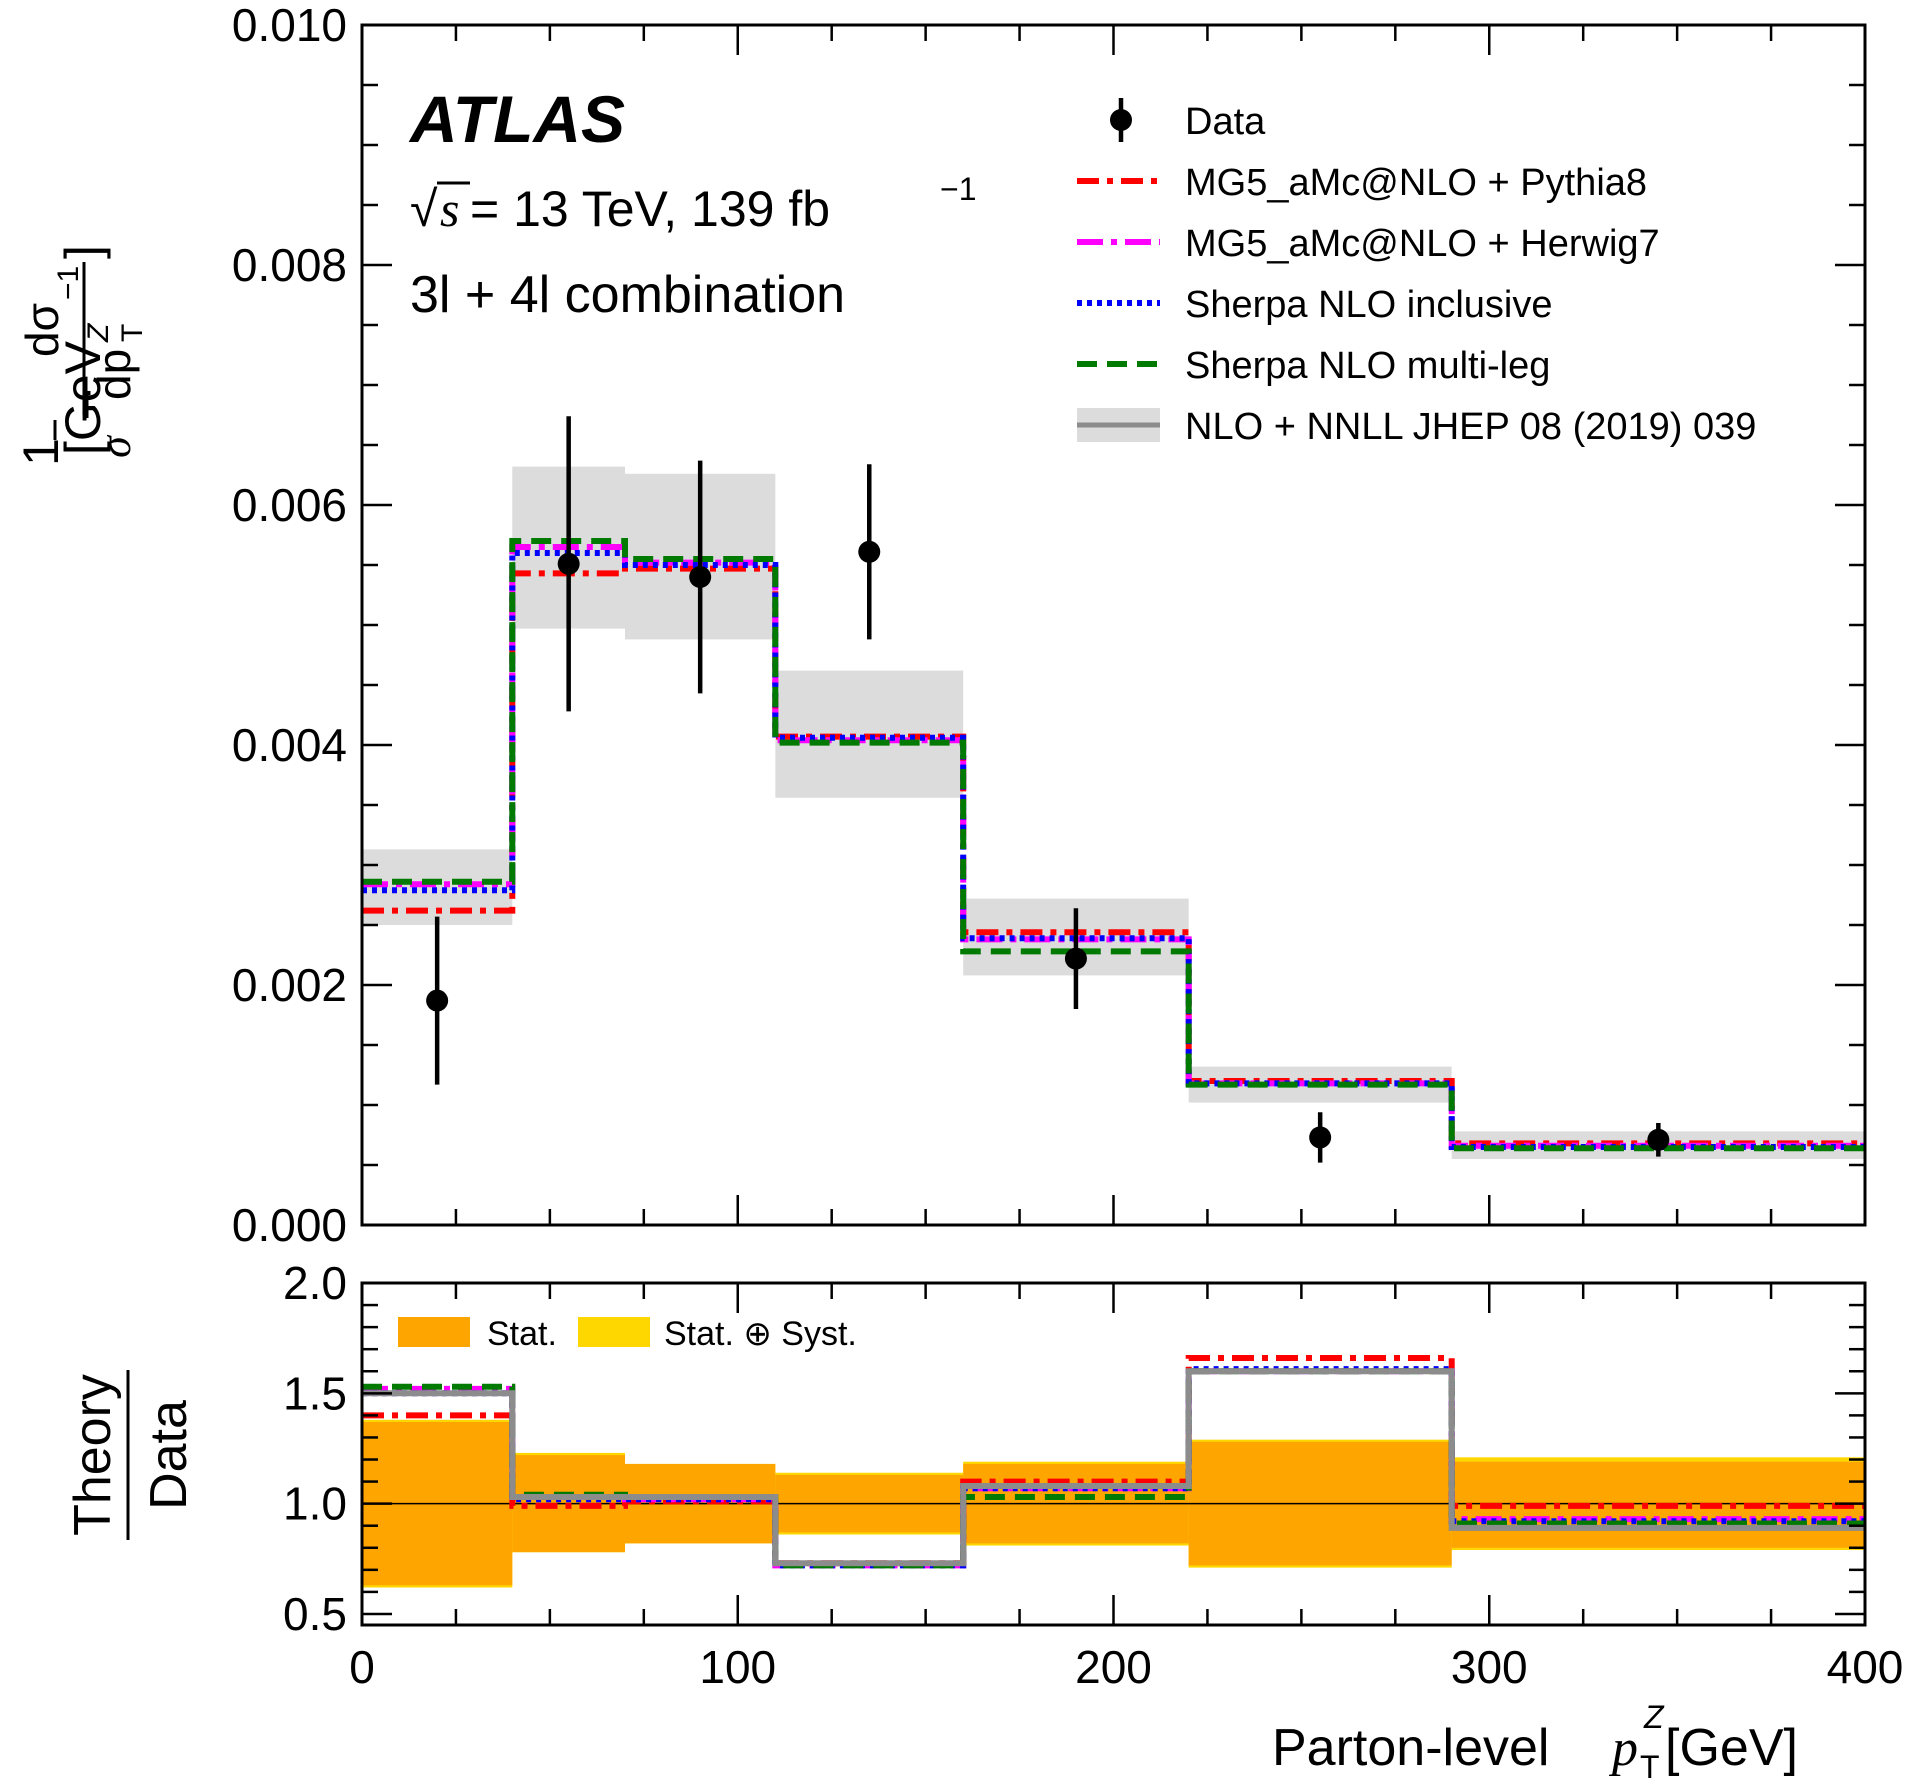 The width and height of the screenshot is (1917, 1788). Describe the element at coordinates (477, 1334) in the screenshot. I see `ratio-legend-item-stat: Stat.` at that location.